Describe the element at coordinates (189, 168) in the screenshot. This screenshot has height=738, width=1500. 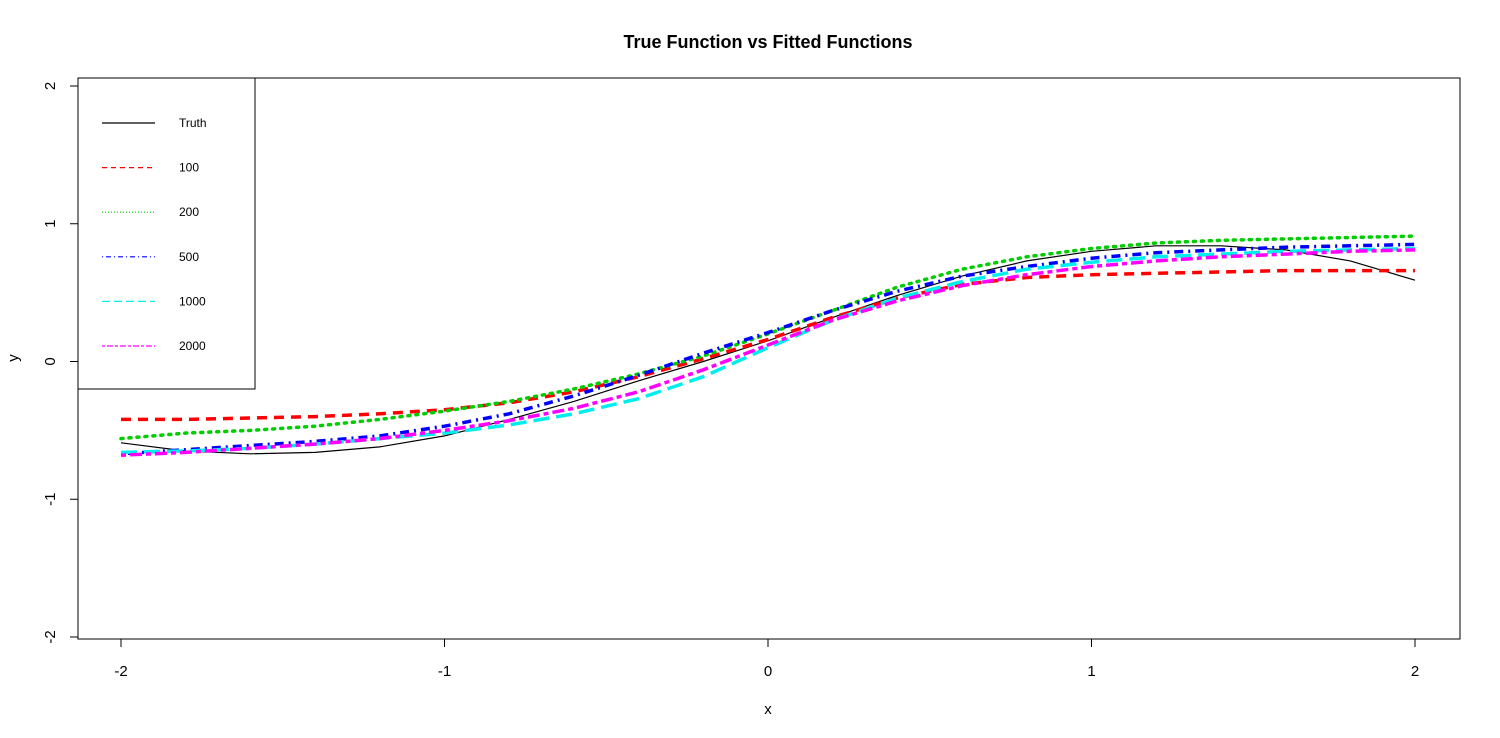
I see `legend-label: 100` at that location.